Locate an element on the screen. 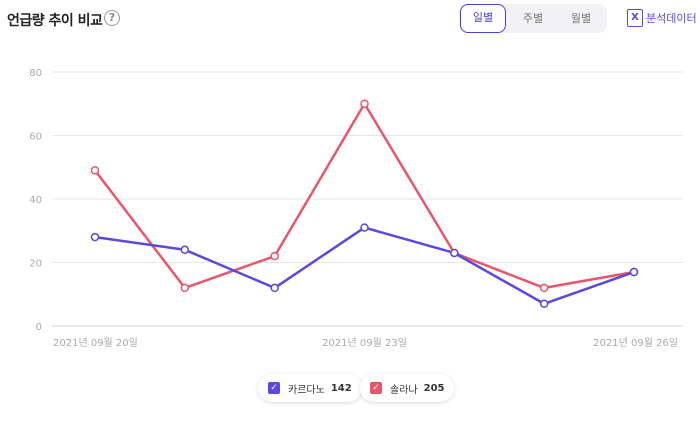 This screenshot has height=438, width=700. legend-count: 205 is located at coordinates (434, 388).